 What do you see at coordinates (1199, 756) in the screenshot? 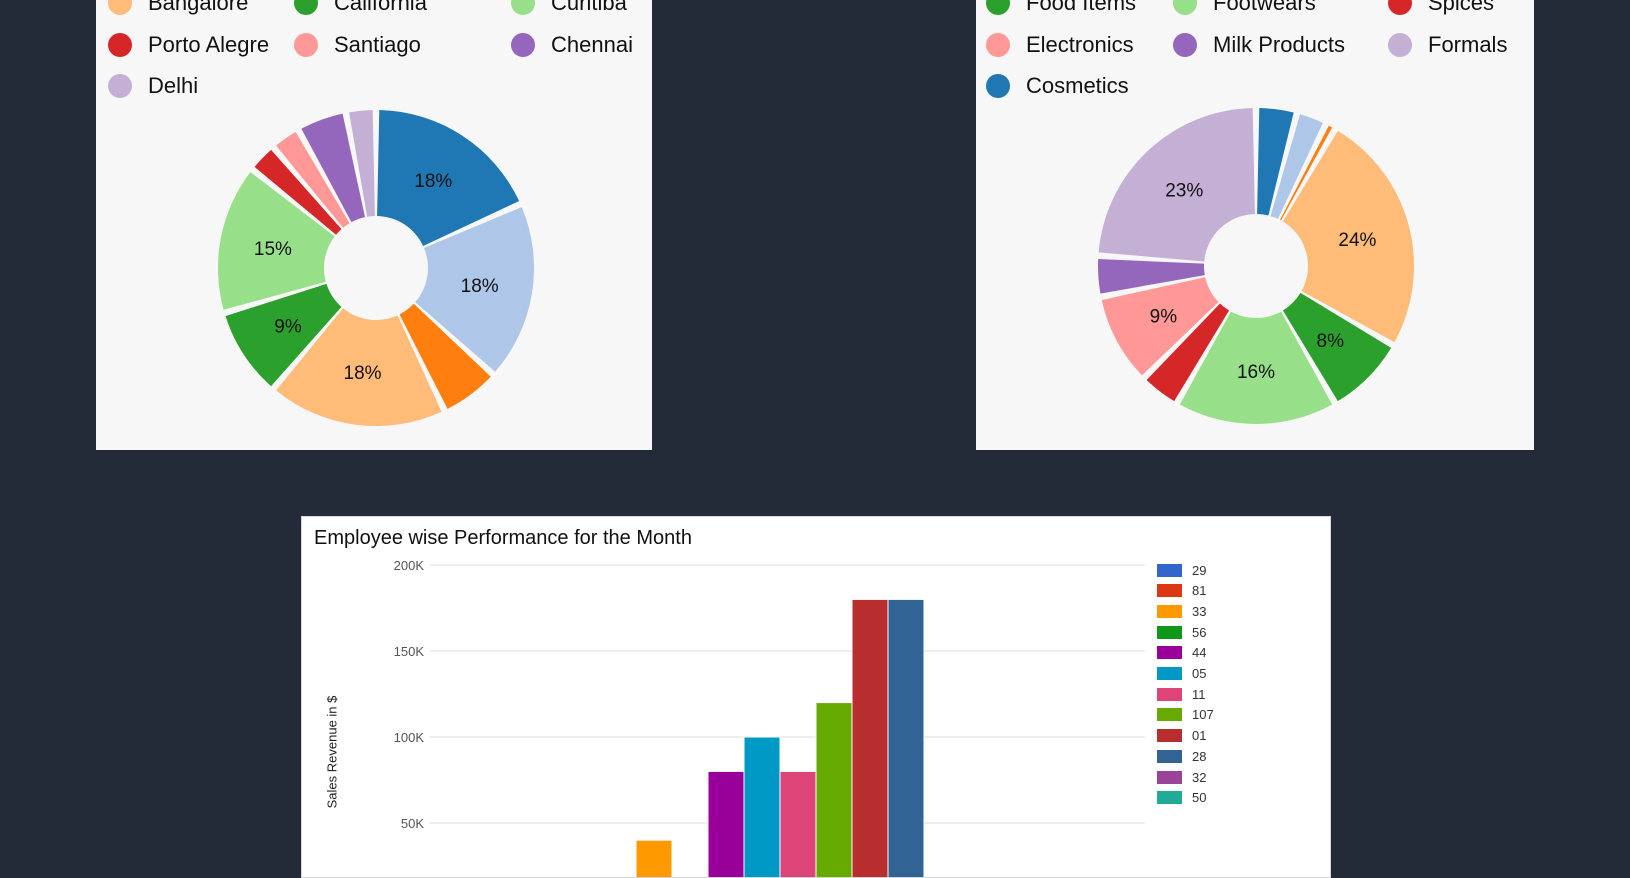
I see `legend-label: 28` at bounding box center [1199, 756].